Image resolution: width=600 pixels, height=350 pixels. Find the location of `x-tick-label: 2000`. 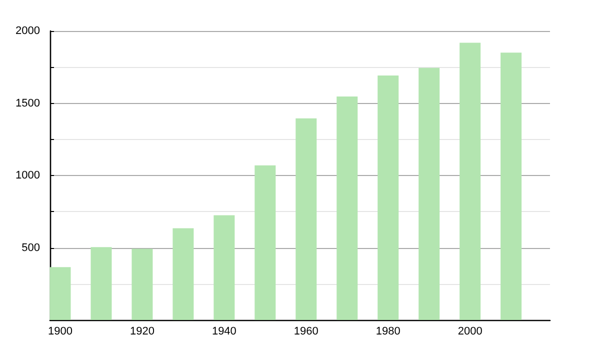

x-tick-label: 2000 is located at coordinates (470, 332).